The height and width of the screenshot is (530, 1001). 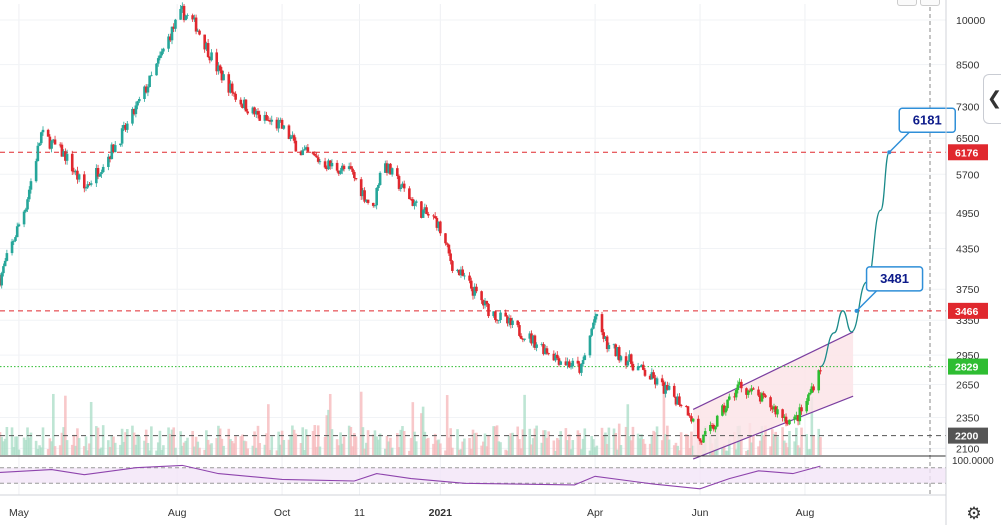 I want to click on projection-line, so click(x=855, y=259).